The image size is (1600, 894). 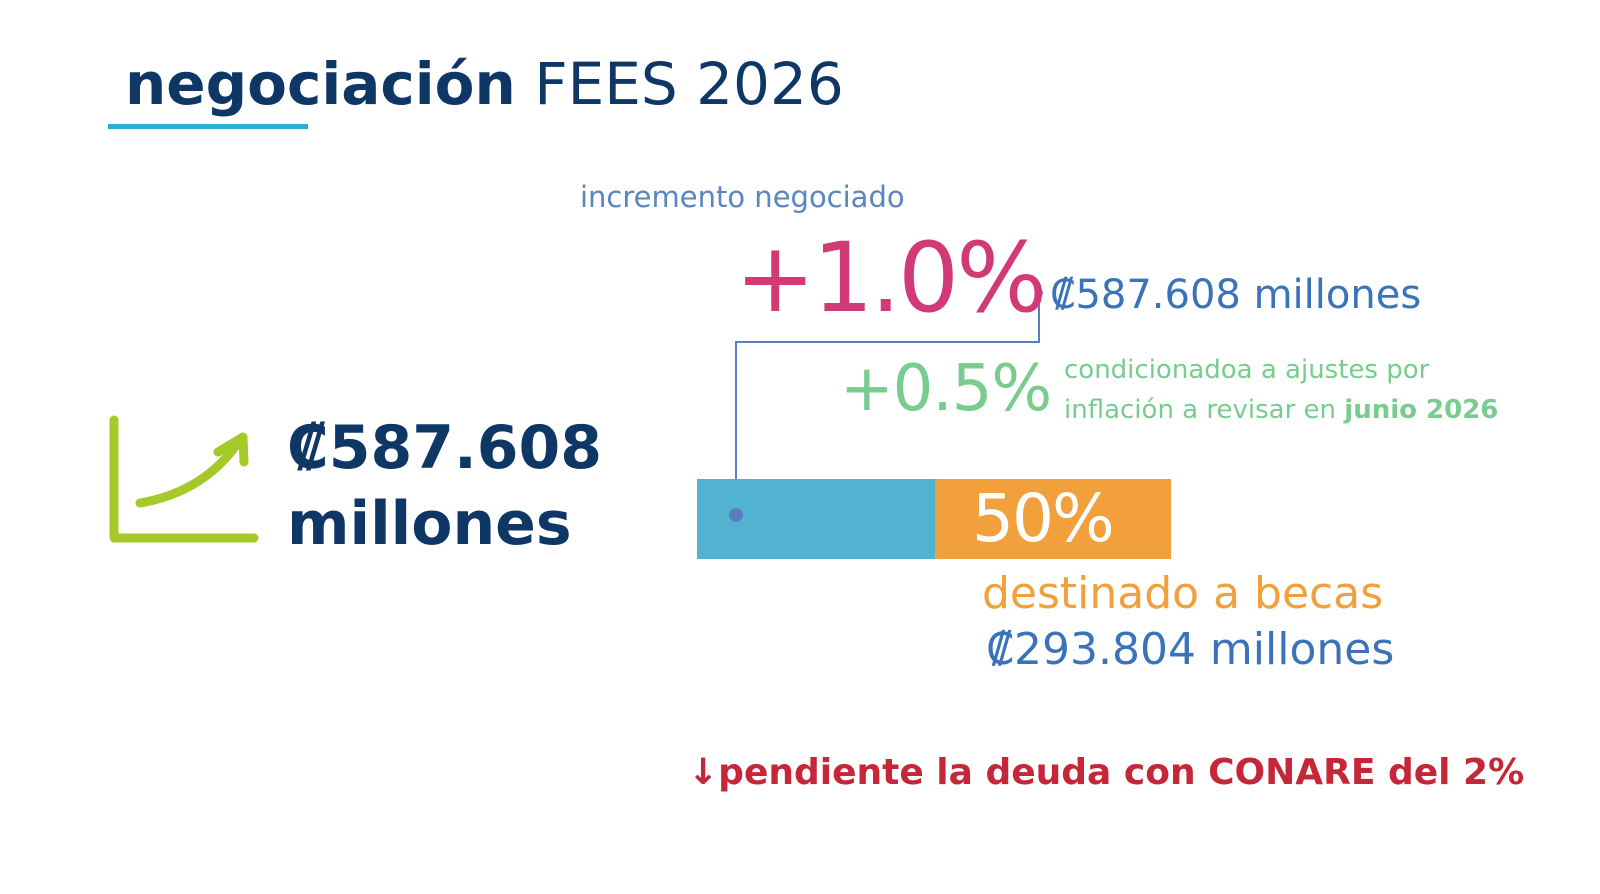 I want to click on conditional-text-line2: inflación a revisar en junio 2026, so click(x=1281, y=410).